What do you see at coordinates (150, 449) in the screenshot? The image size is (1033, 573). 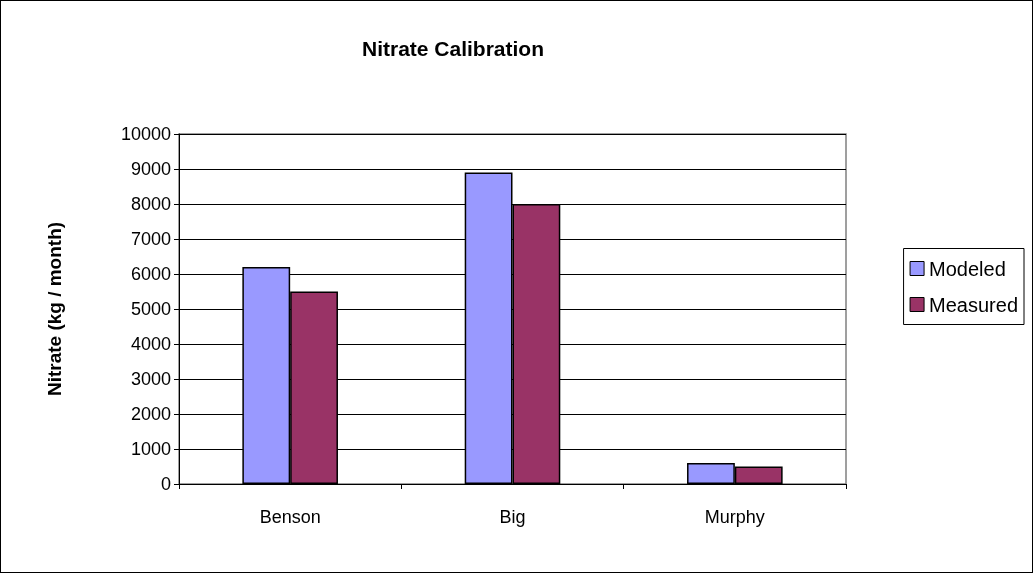 I see `y-tick-label: 1000` at bounding box center [150, 449].